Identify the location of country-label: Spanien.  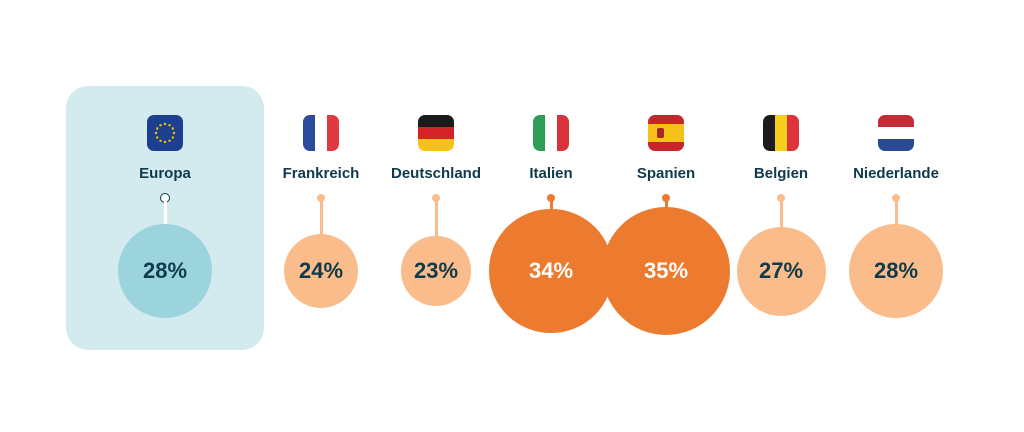
(666, 173).